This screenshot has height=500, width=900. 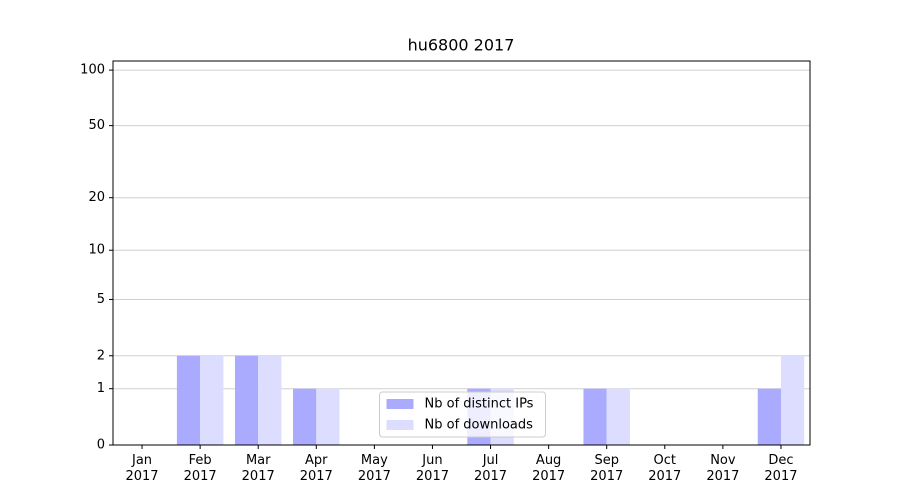 I want to click on legend-box, so click(x=462, y=414).